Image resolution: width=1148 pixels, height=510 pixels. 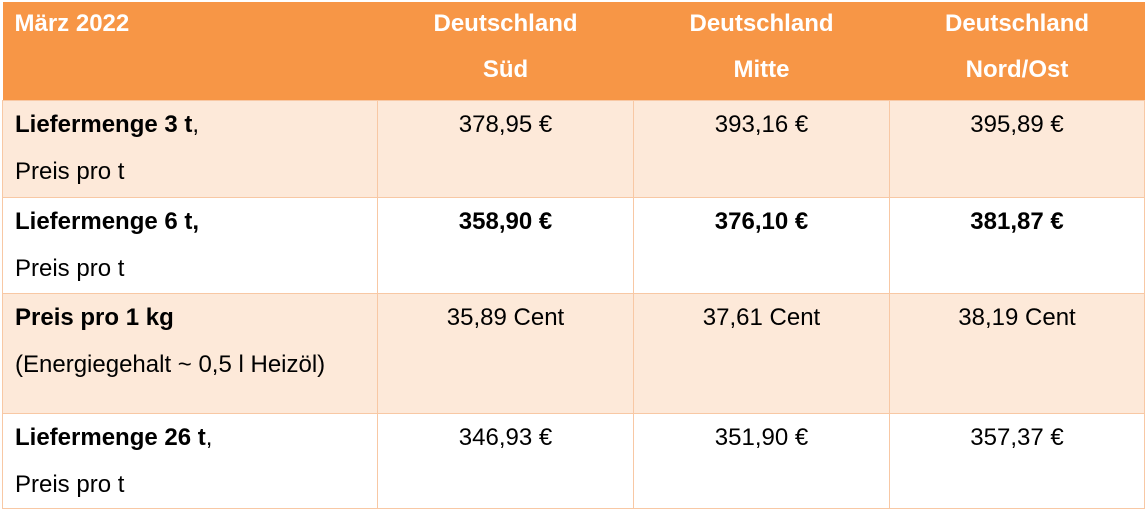 What do you see at coordinates (505, 51) in the screenshot?
I see `header-region-sued: Deutschland Süd` at bounding box center [505, 51].